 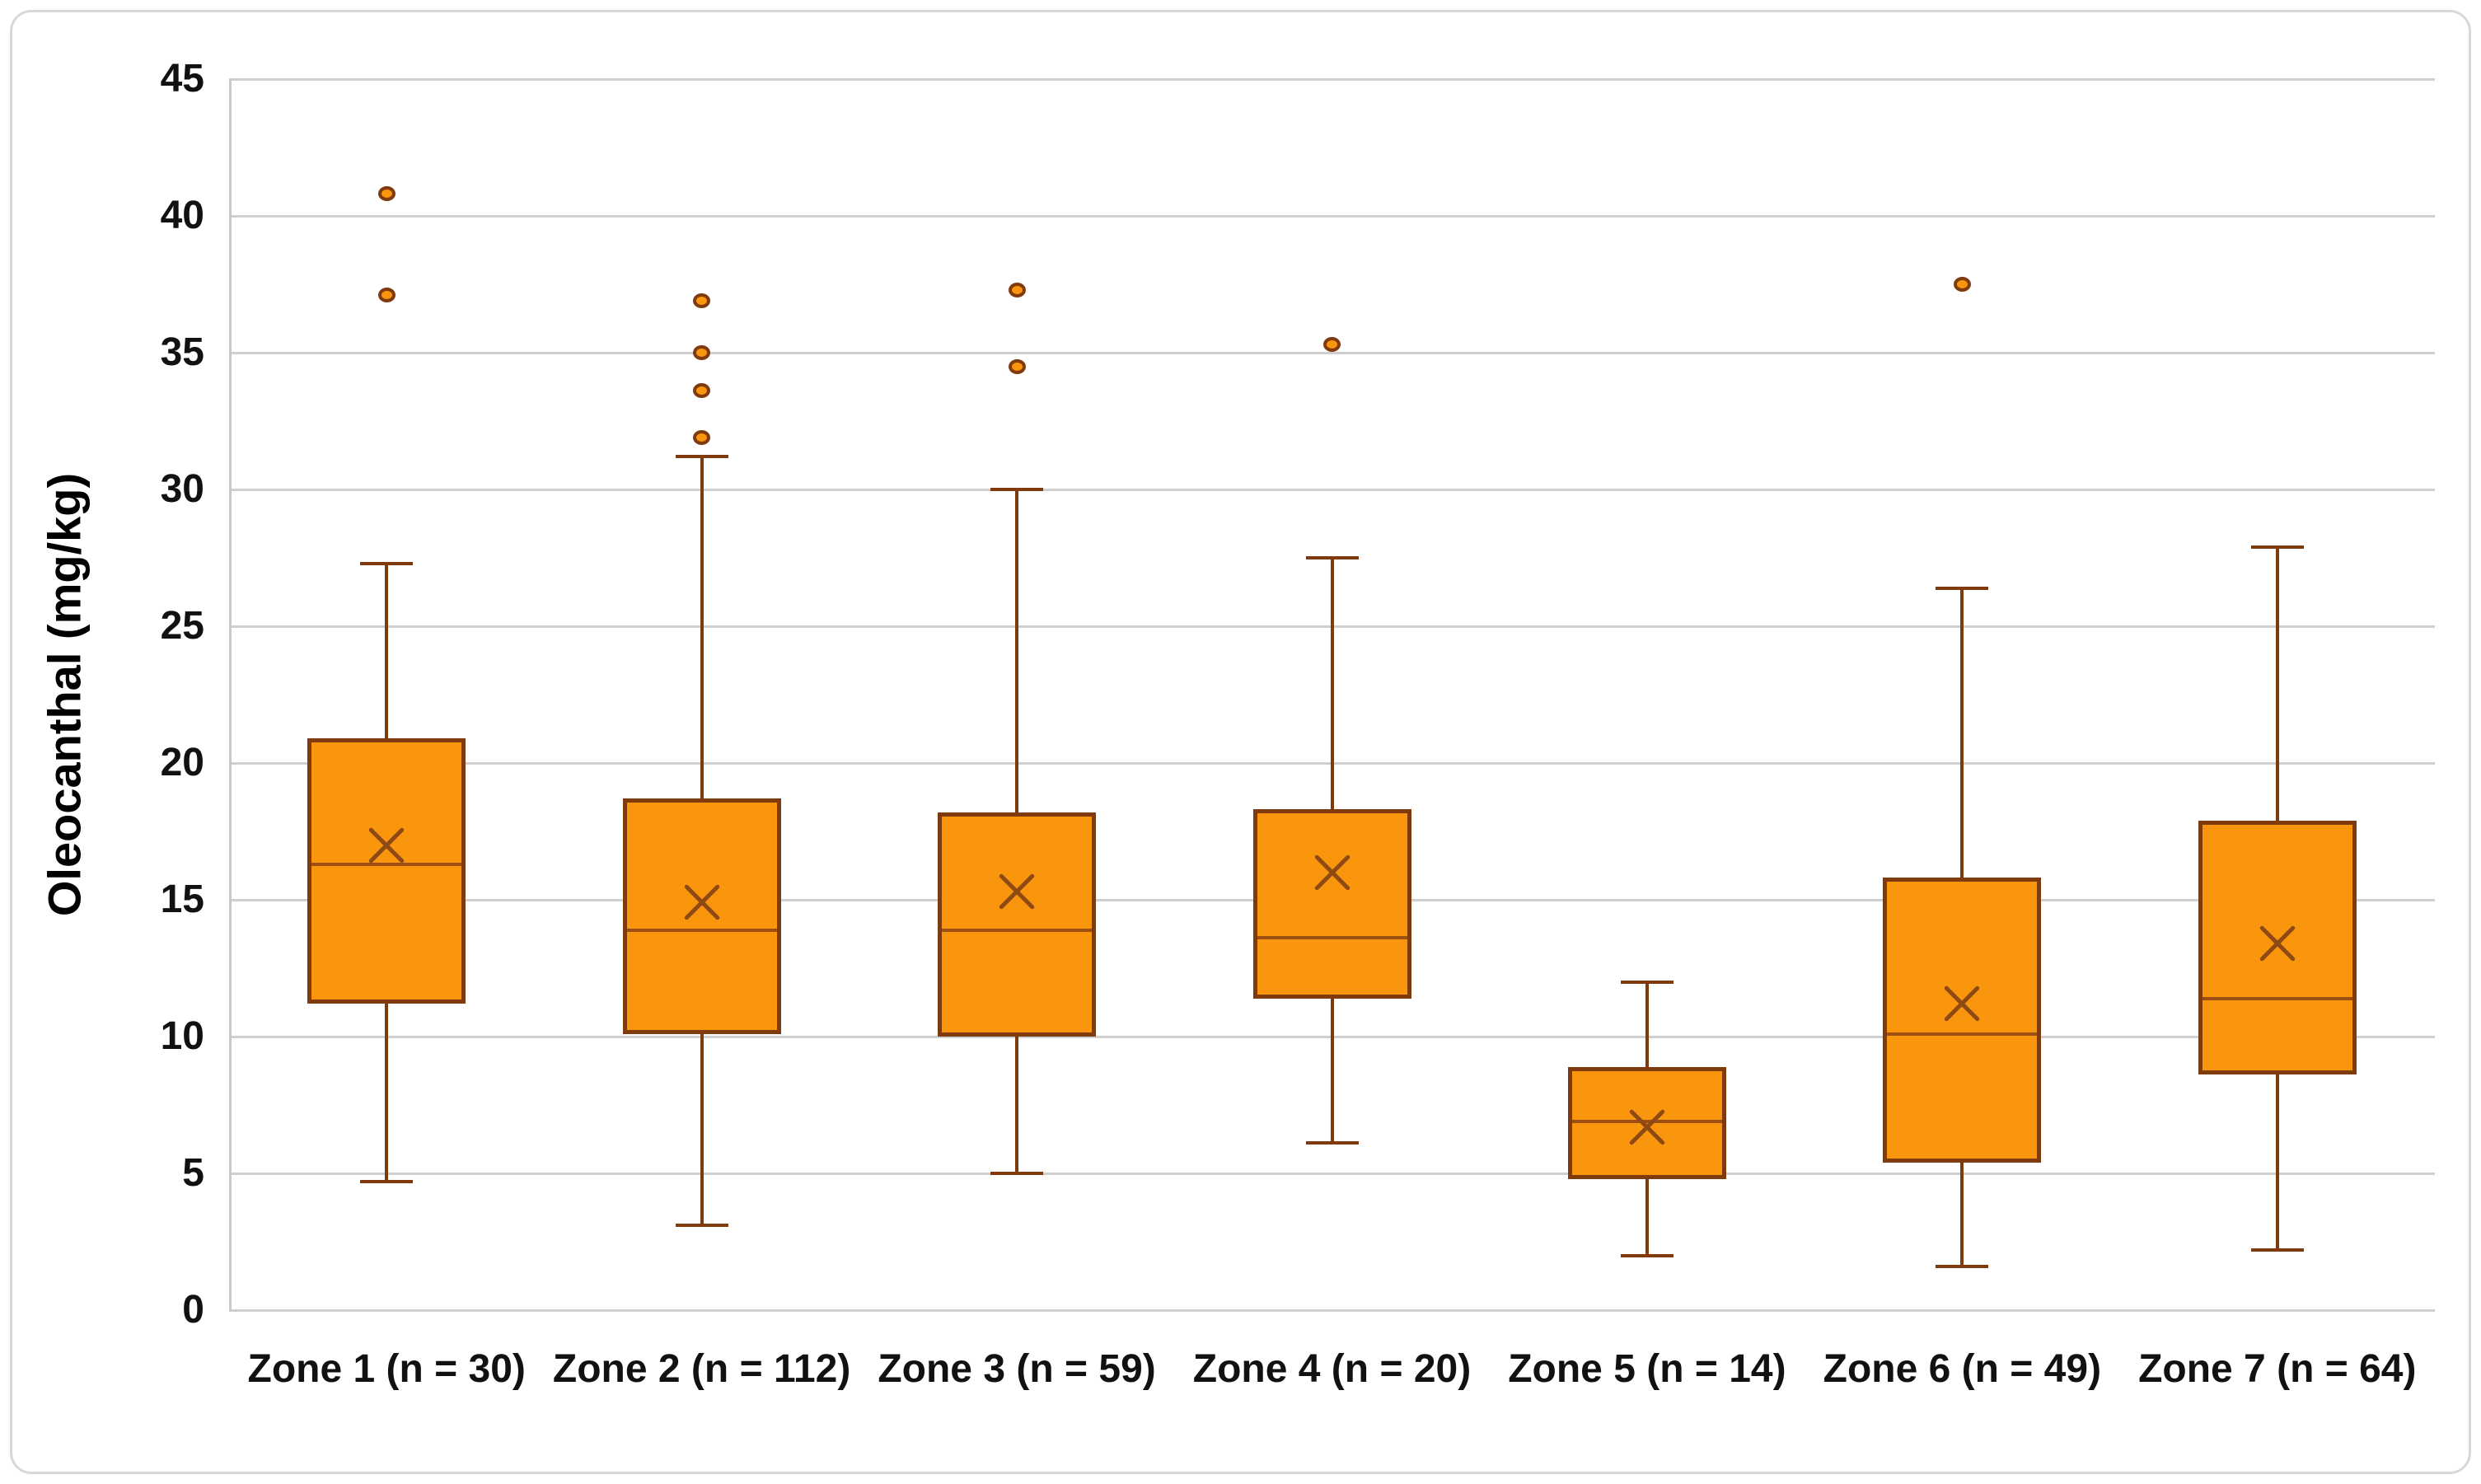 What do you see at coordinates (182, 79) in the screenshot?
I see `y-tick-label: 45` at bounding box center [182, 79].